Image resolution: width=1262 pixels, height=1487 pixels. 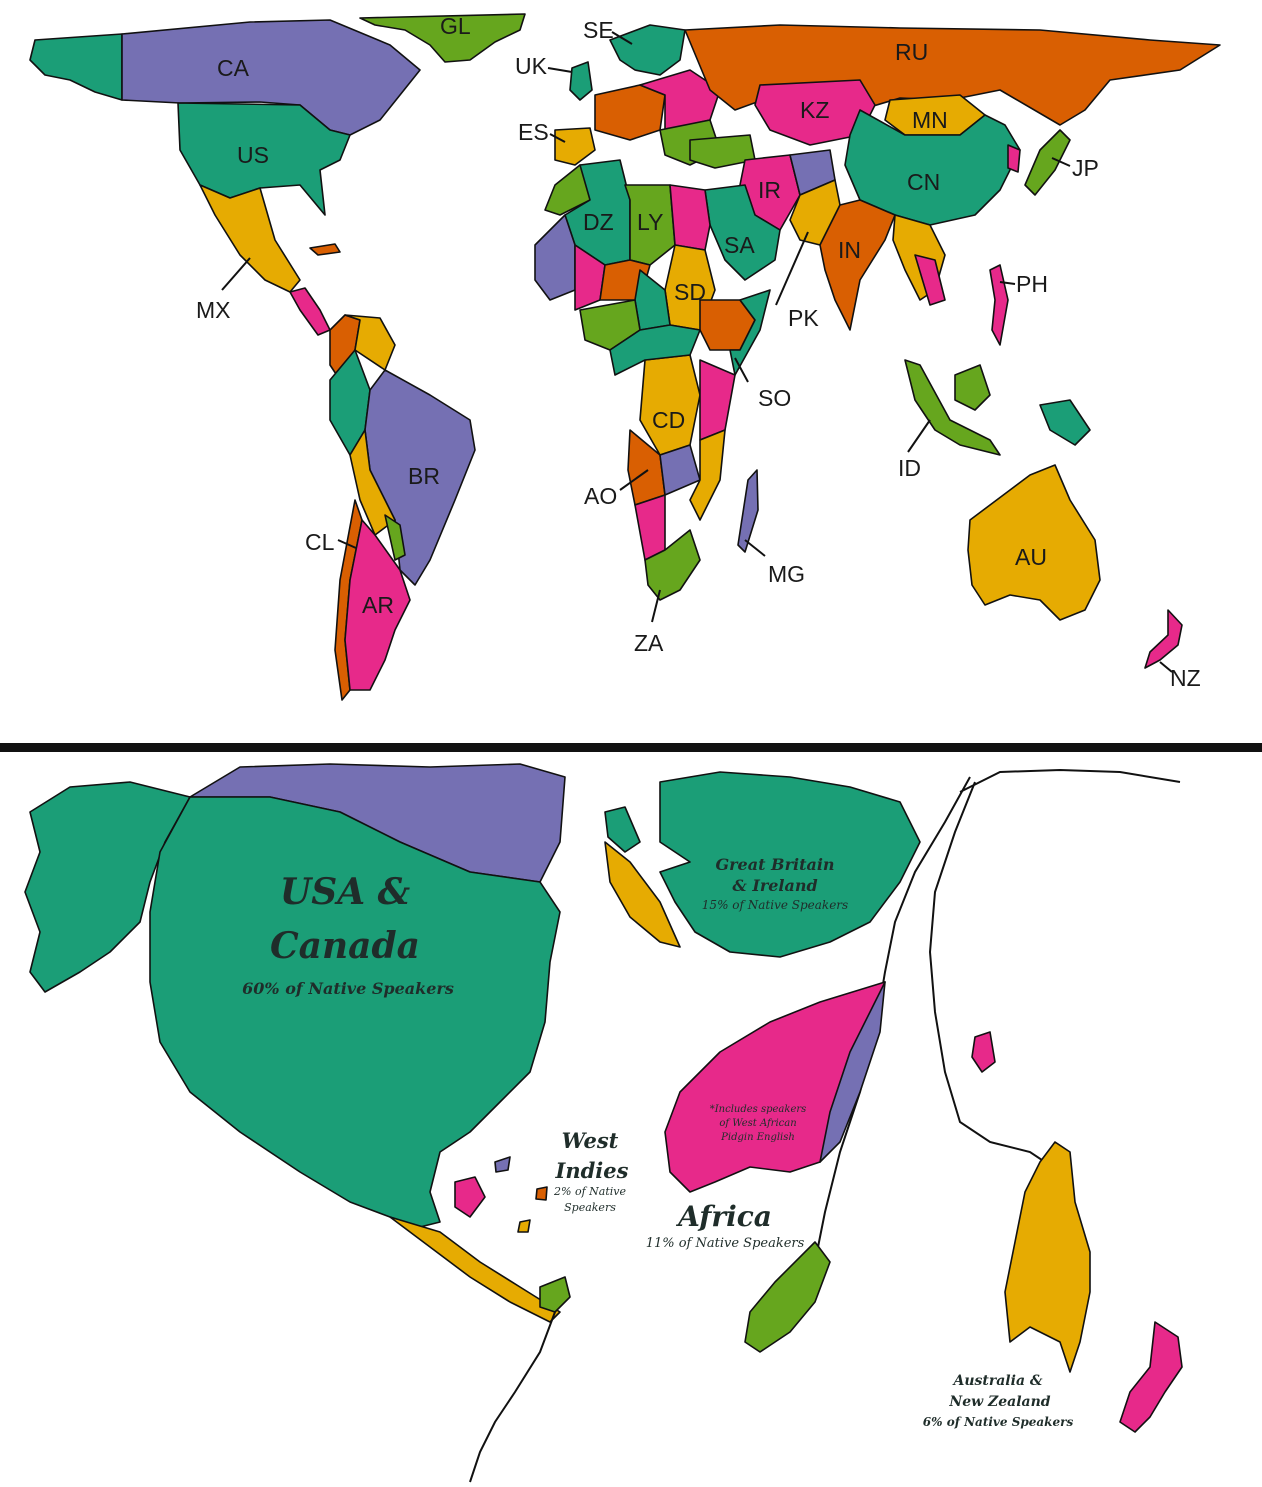 I want to click on madagascar-shape, so click(x=748, y=511).